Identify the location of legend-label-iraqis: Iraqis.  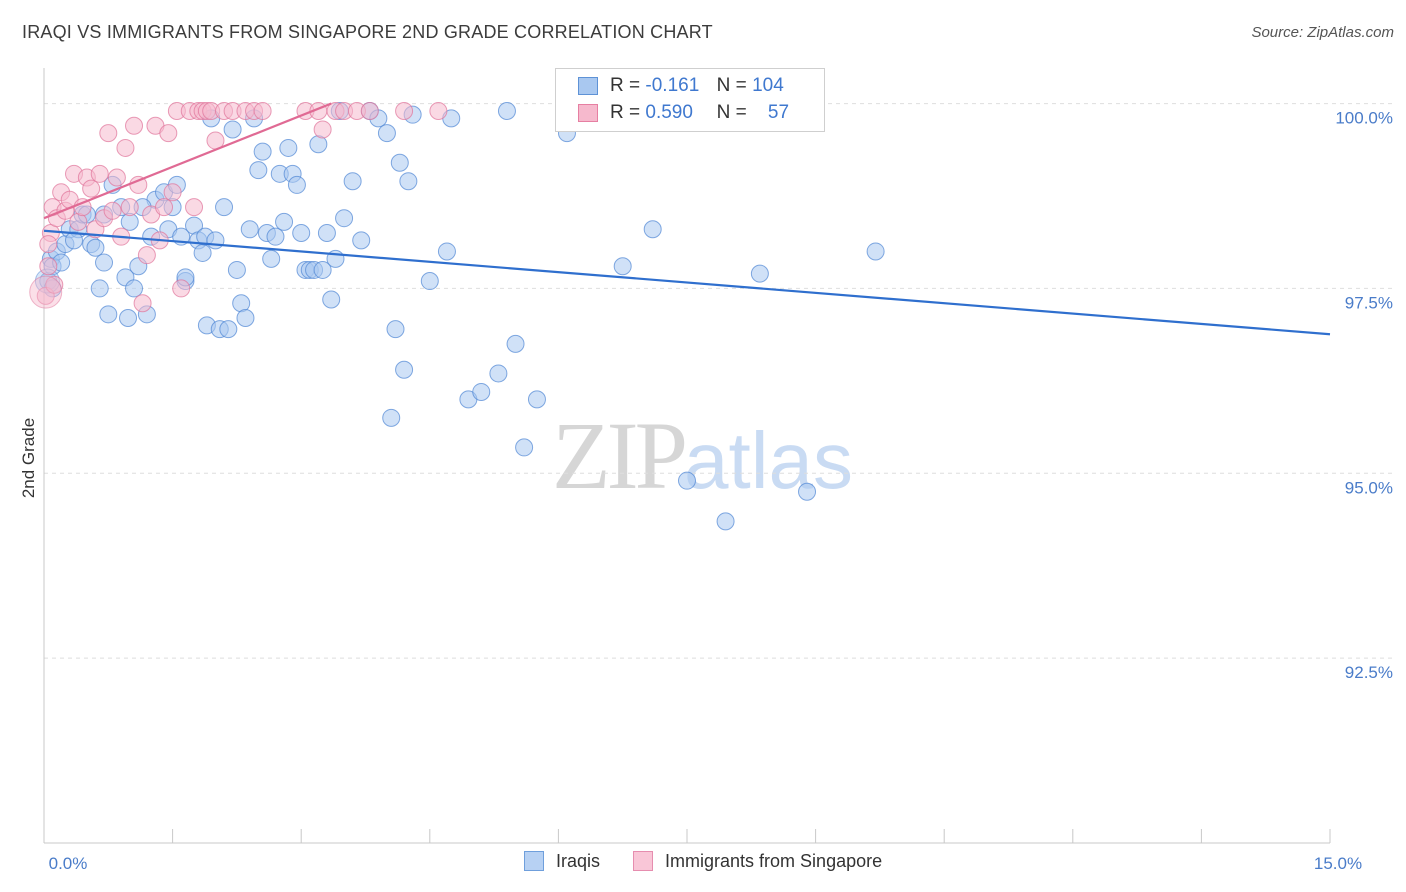
(578, 861).